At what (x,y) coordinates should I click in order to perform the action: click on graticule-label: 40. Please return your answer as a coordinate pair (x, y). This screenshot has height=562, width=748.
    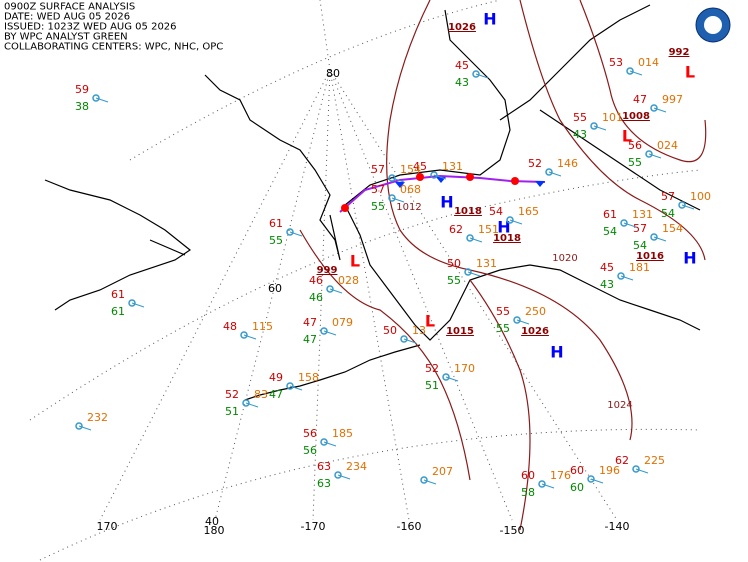
    Looking at the image, I should click on (212, 521).